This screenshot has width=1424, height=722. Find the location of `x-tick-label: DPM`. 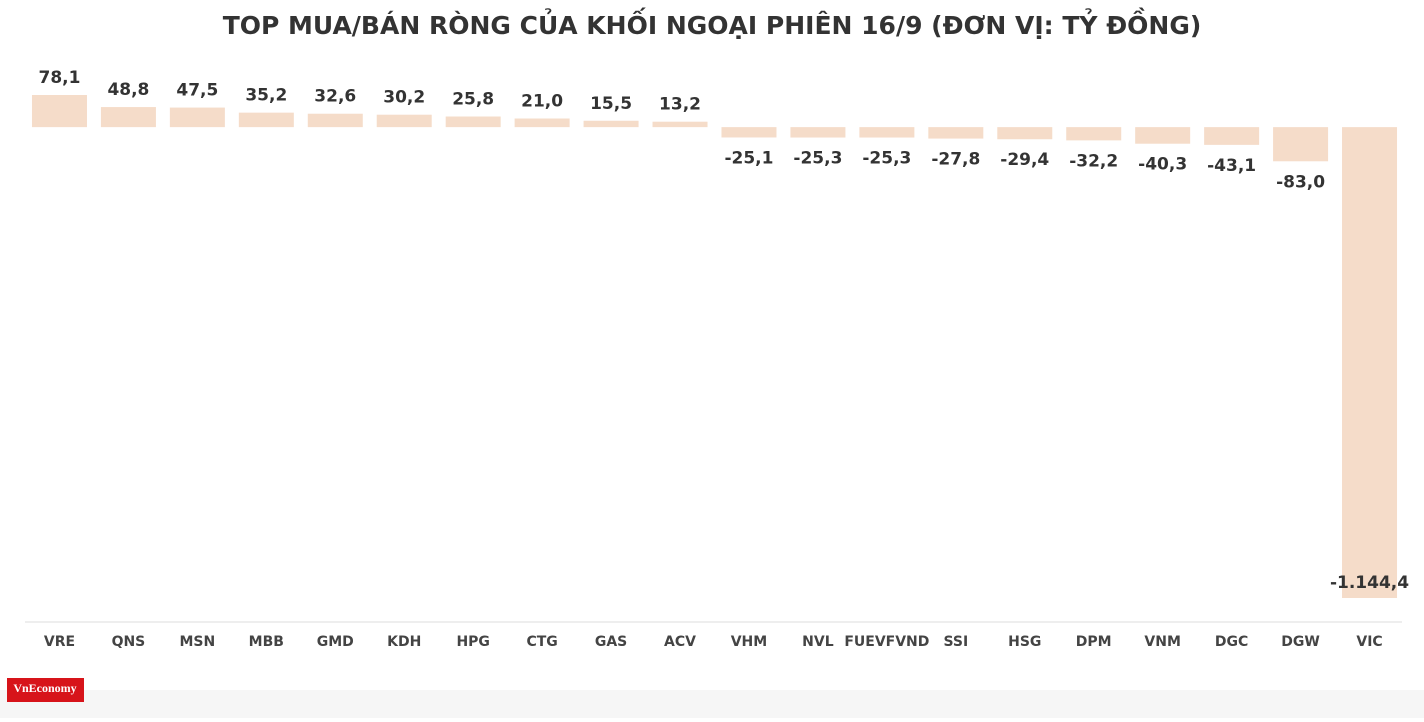

x-tick-label: DPM is located at coordinates (1094, 642).